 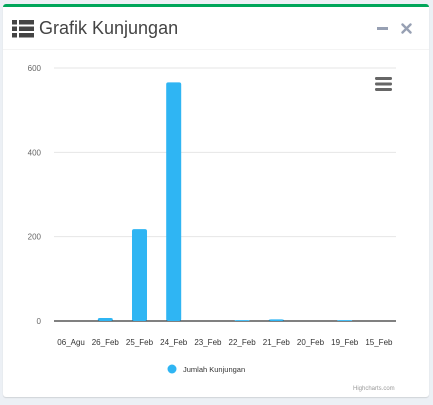 I want to click on x-tick-label: 23_Feb, so click(x=208, y=342).